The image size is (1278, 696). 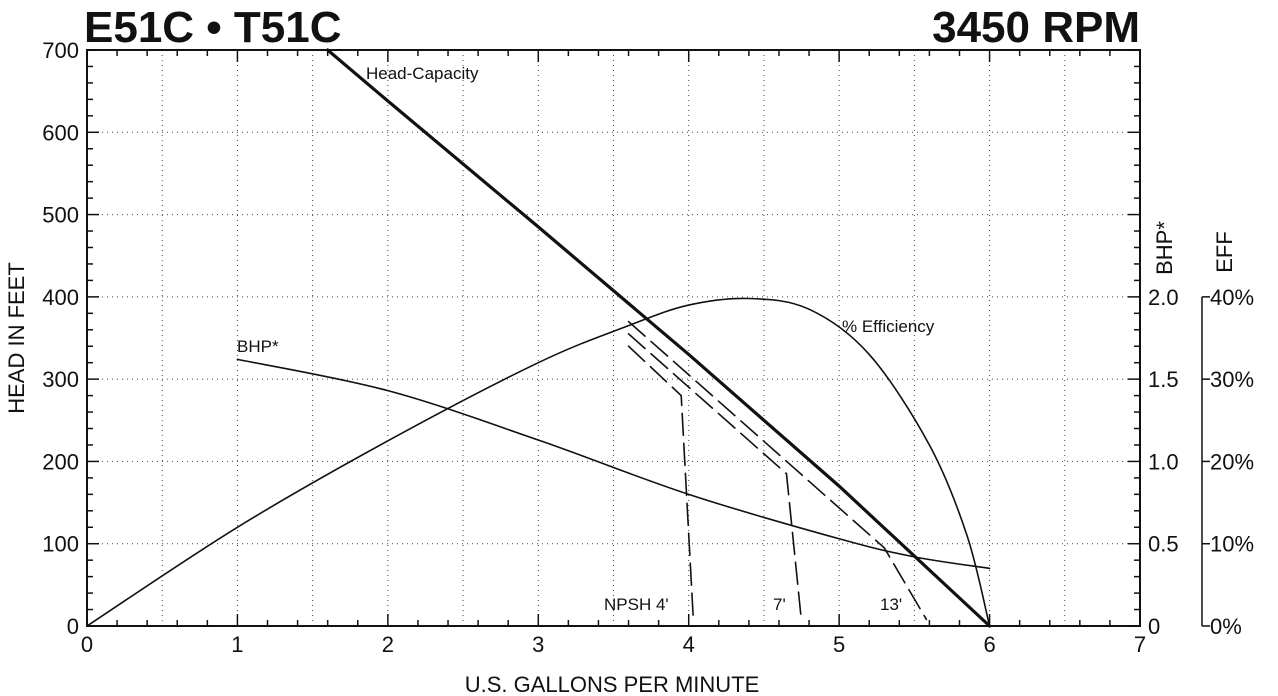 I want to click on y-tick-label: 100, so click(x=60, y=544).